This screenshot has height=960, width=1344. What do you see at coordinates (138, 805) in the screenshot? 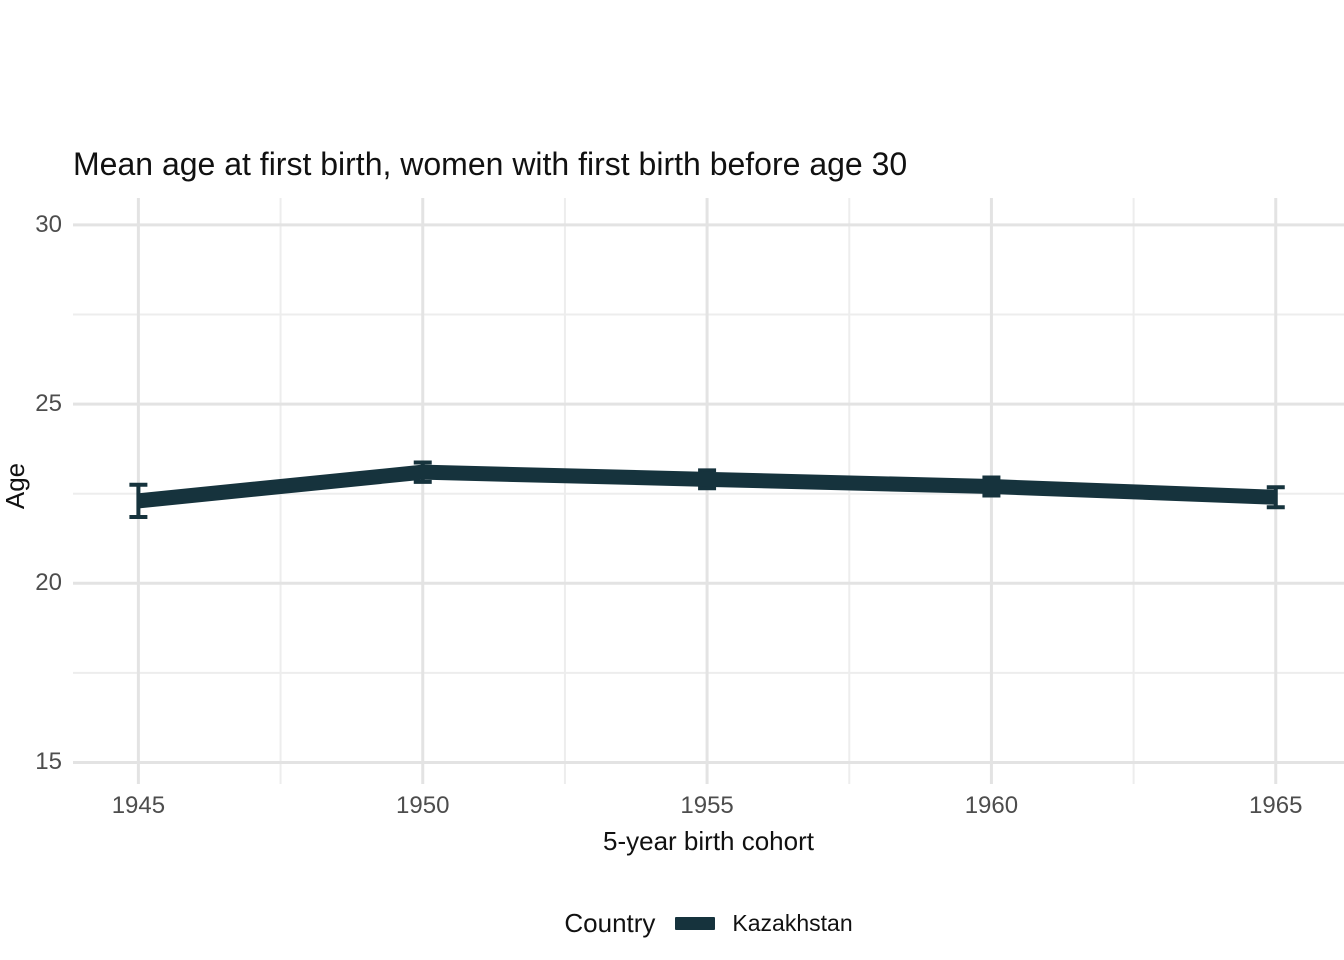
I see `x-tick-label-1945: 1945` at bounding box center [138, 805].